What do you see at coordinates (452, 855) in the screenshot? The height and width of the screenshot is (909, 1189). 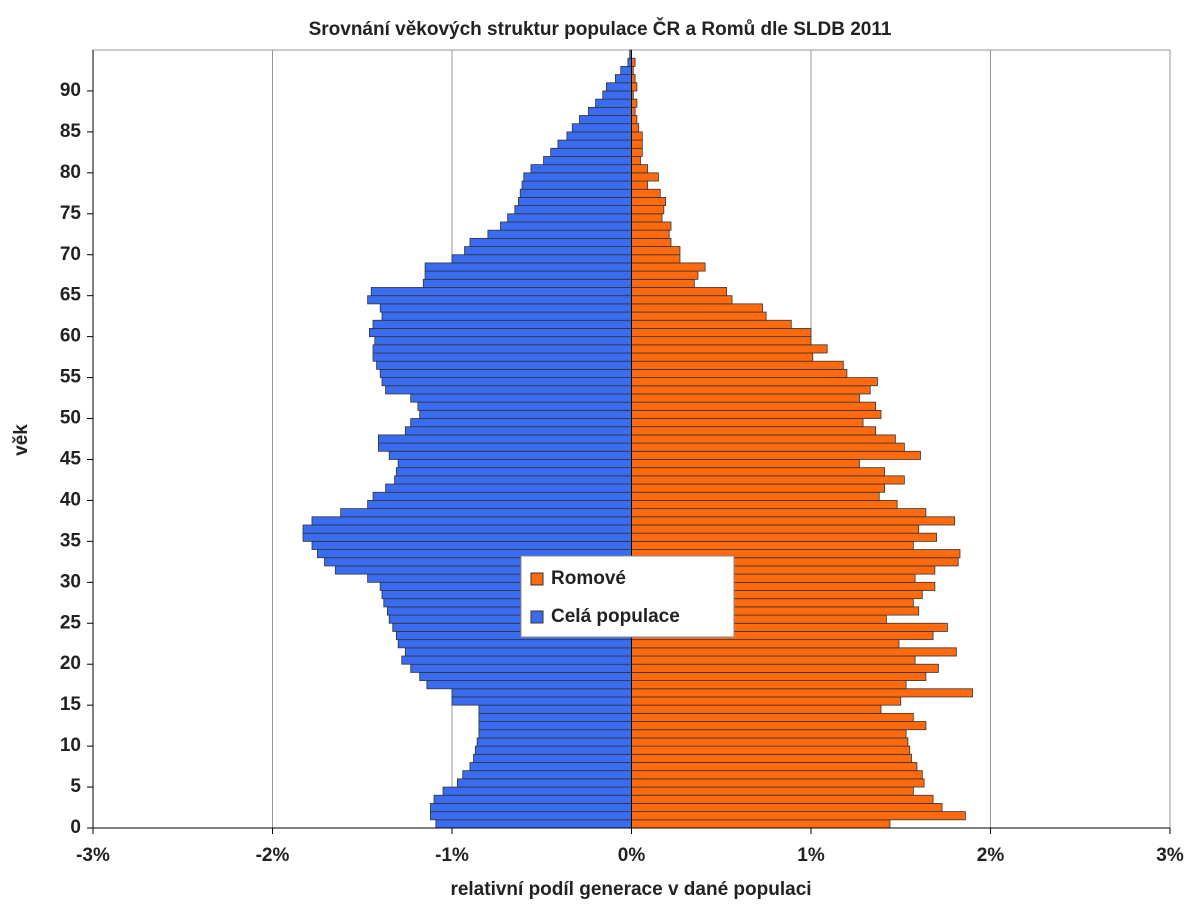 I see `x-tick-label: -1%` at bounding box center [452, 855].